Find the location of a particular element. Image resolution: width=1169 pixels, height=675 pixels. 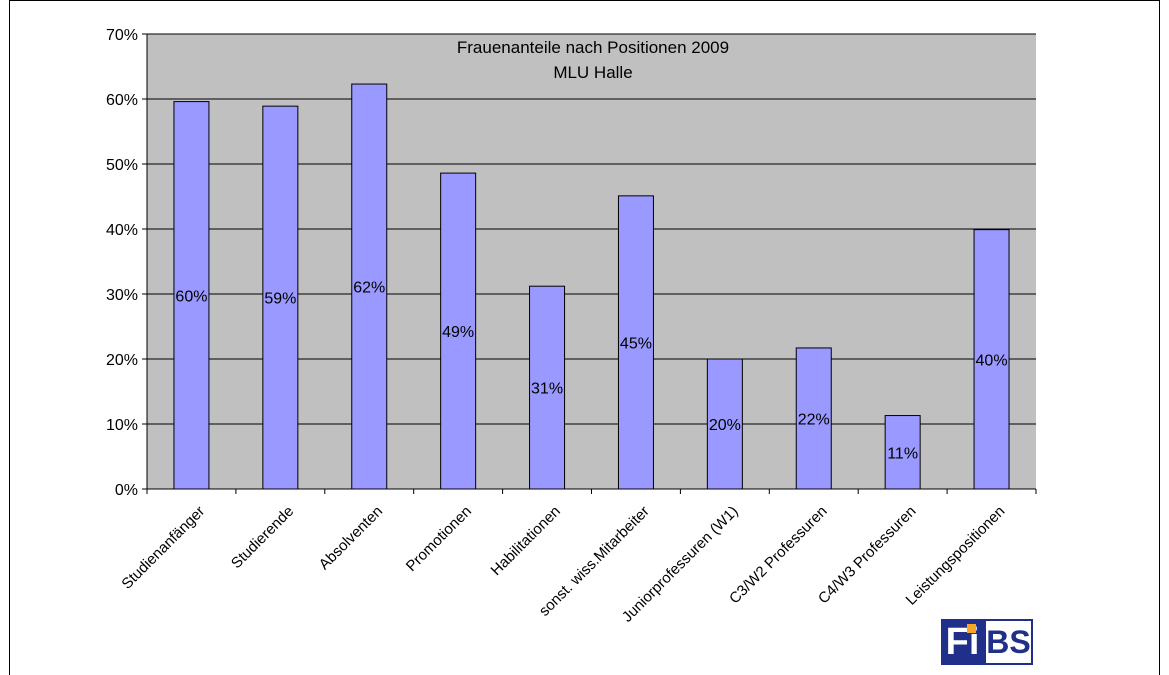

data-label: 22% is located at coordinates (814, 419).